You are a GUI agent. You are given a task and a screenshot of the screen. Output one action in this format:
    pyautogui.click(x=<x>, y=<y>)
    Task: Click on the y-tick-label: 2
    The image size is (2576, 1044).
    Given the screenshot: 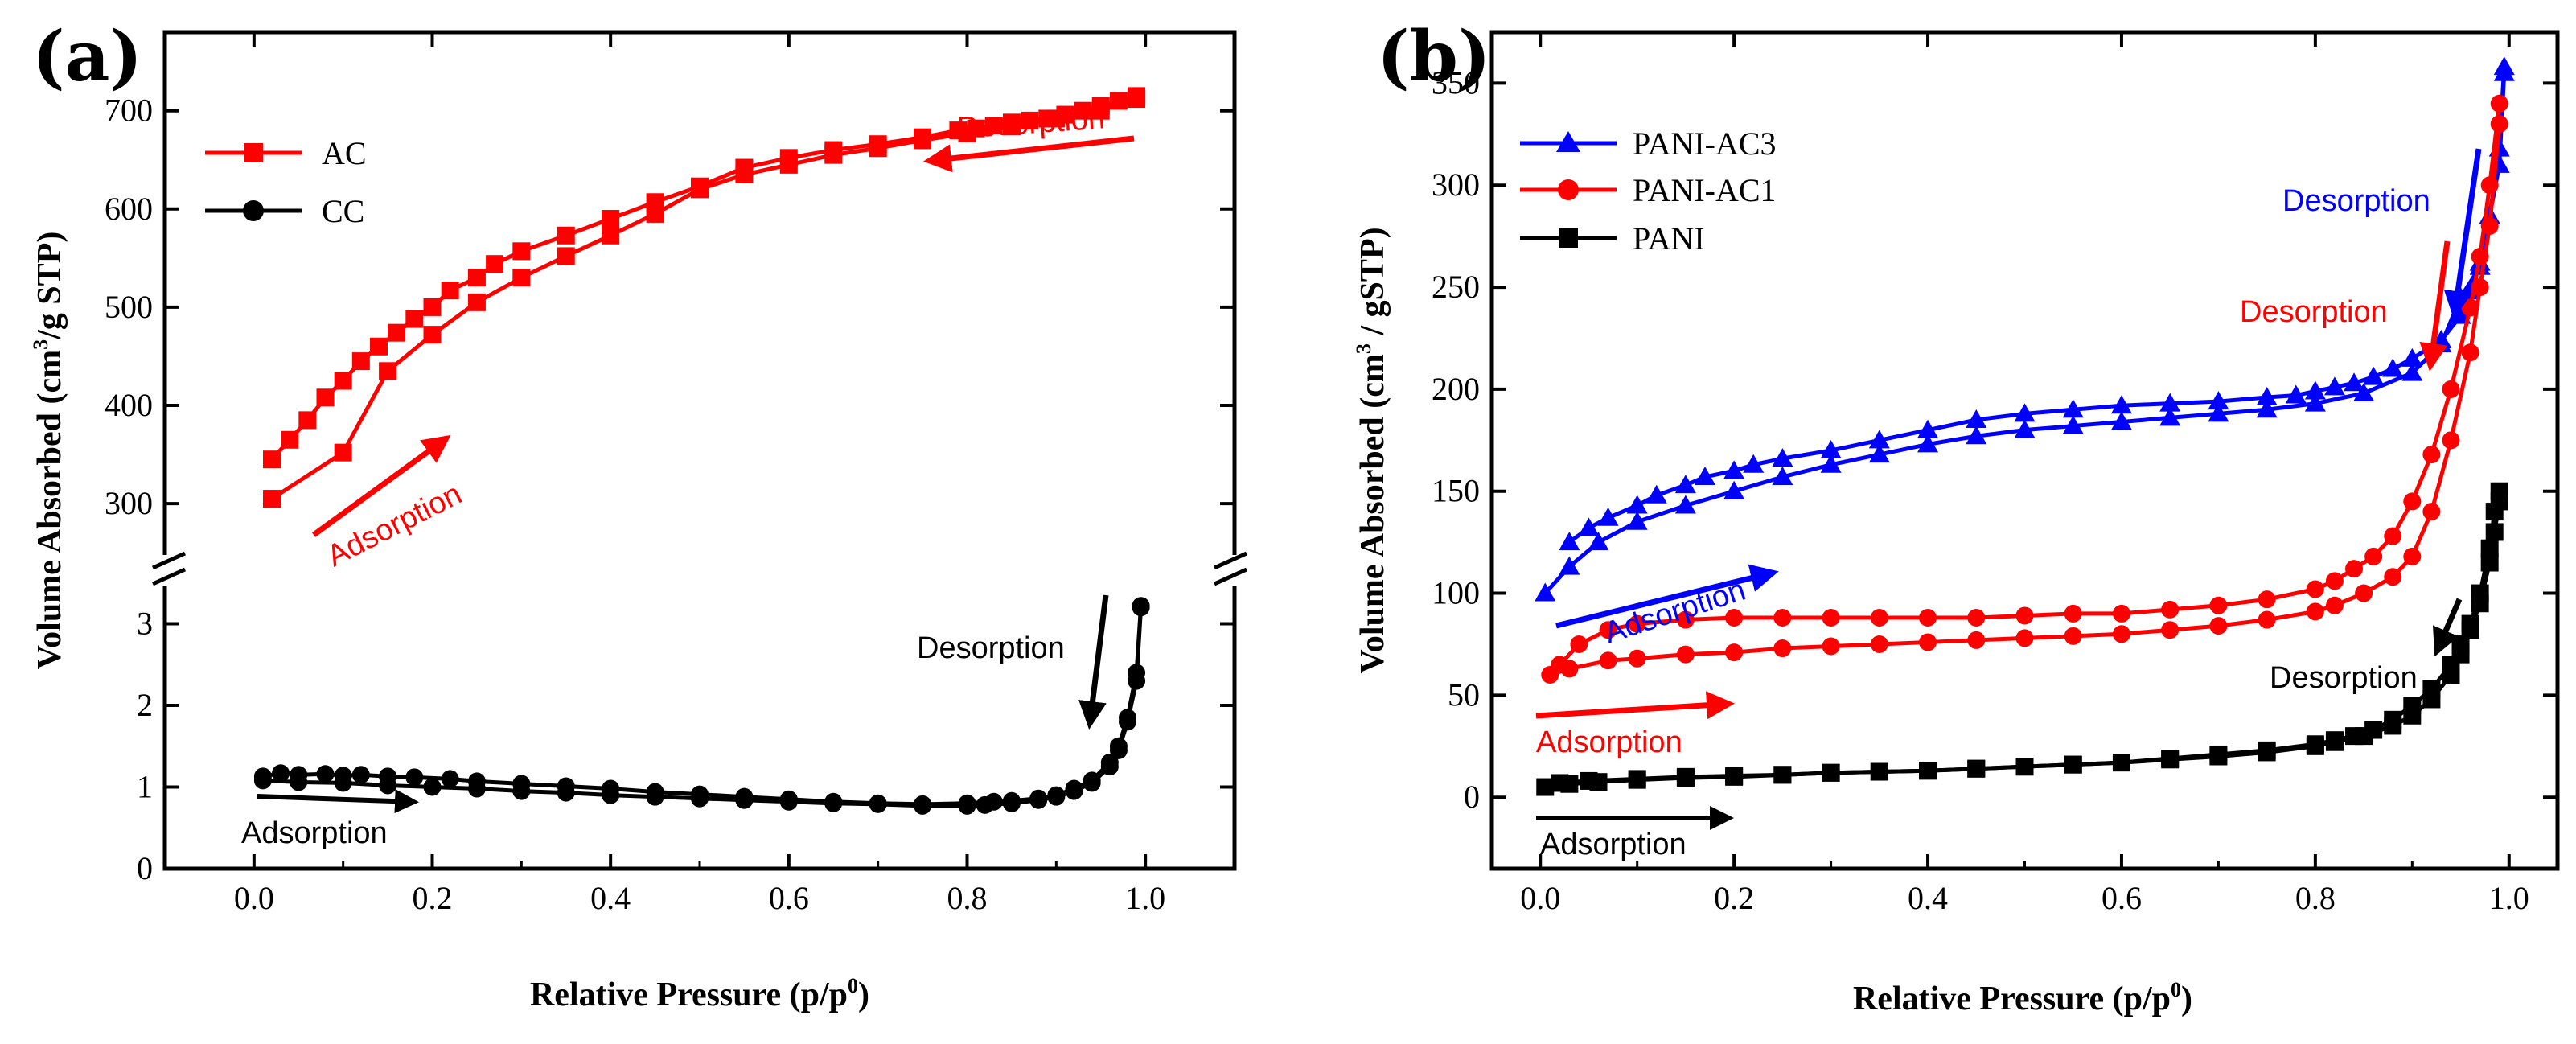 What is the action you would take?
    pyautogui.click(x=145, y=705)
    